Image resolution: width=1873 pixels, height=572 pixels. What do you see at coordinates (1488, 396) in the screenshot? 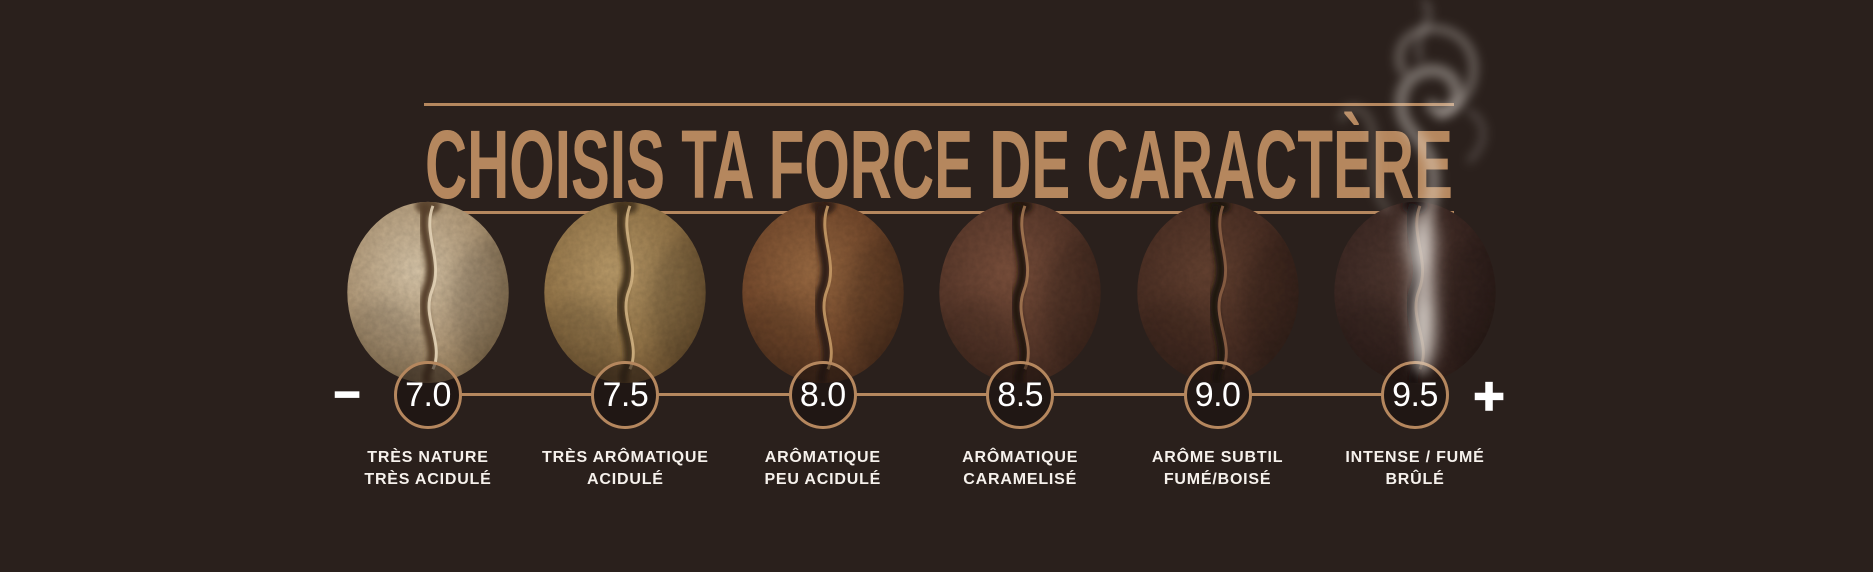
I see `plus-icon: +` at bounding box center [1488, 396].